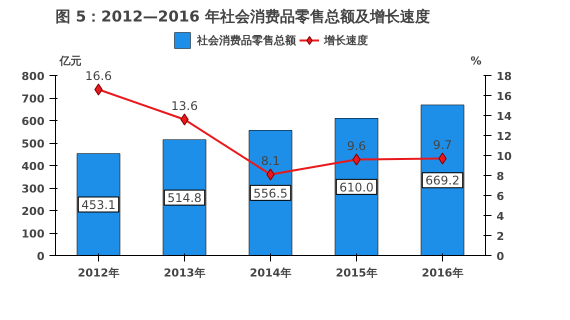  Describe the element at coordinates (246, 40) in the screenshot. I see `legend-label: 社会消费品零售总额` at that location.